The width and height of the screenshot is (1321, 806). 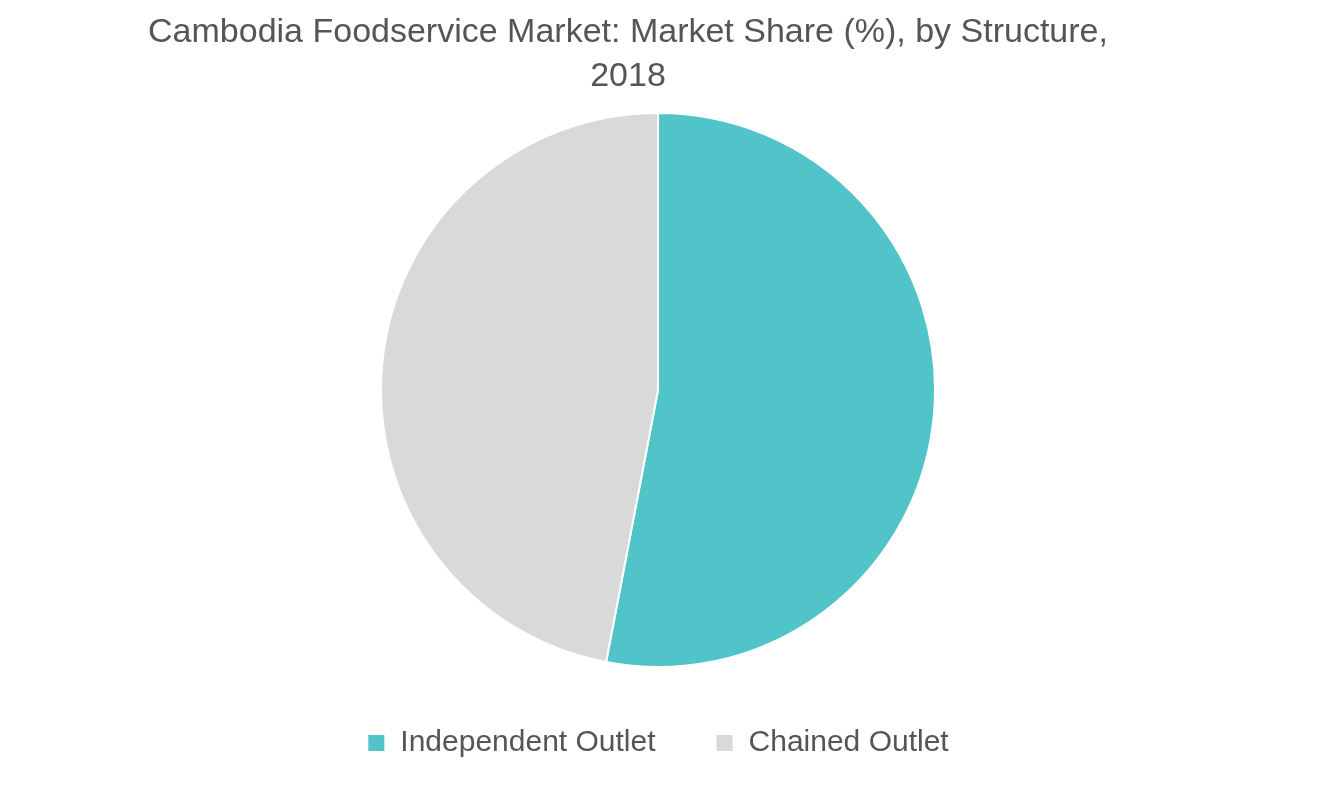 I want to click on chart-title: Cambodia Foodservice Market: Market Share (%), by Structure, 2018, so click(x=628, y=52).